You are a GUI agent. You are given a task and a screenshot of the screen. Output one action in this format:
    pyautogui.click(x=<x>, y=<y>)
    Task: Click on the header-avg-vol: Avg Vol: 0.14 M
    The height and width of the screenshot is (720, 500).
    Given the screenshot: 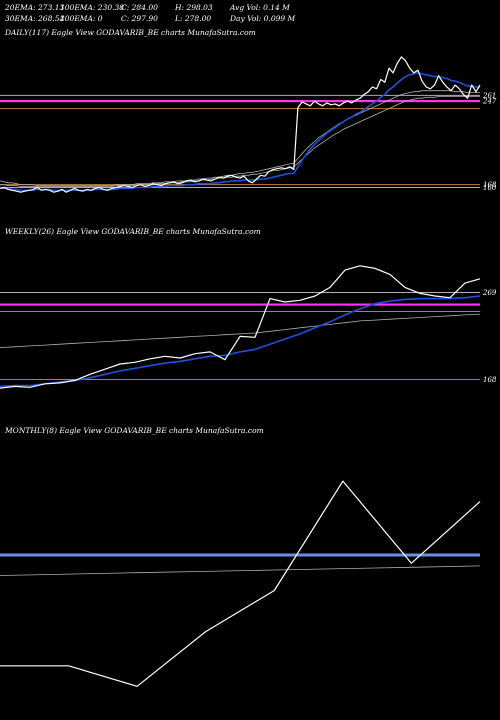 What is the action you would take?
    pyautogui.click(x=260, y=7)
    